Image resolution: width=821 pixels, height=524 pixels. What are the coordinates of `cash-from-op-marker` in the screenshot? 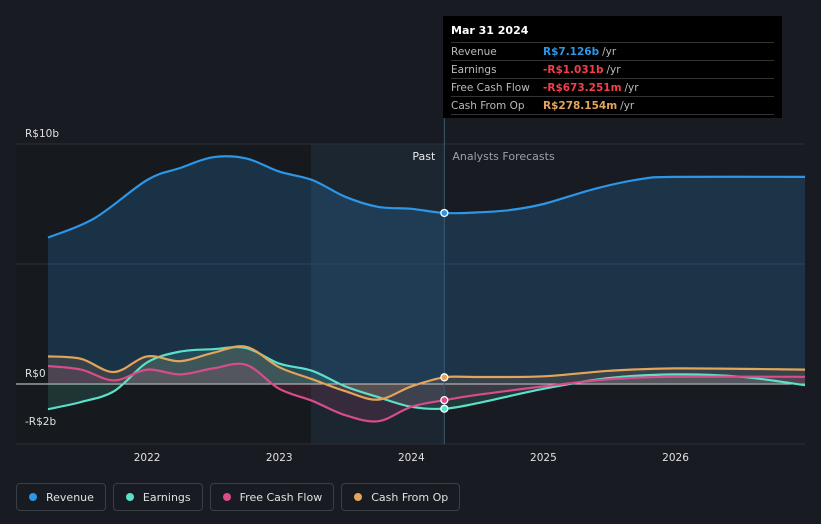 It's located at (444, 377).